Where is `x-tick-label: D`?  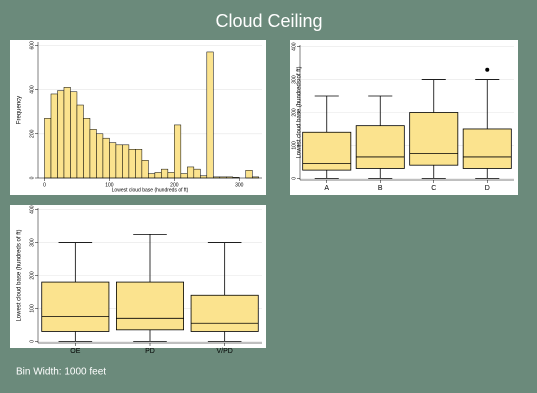 x-tick-label: D is located at coordinates (487, 188).